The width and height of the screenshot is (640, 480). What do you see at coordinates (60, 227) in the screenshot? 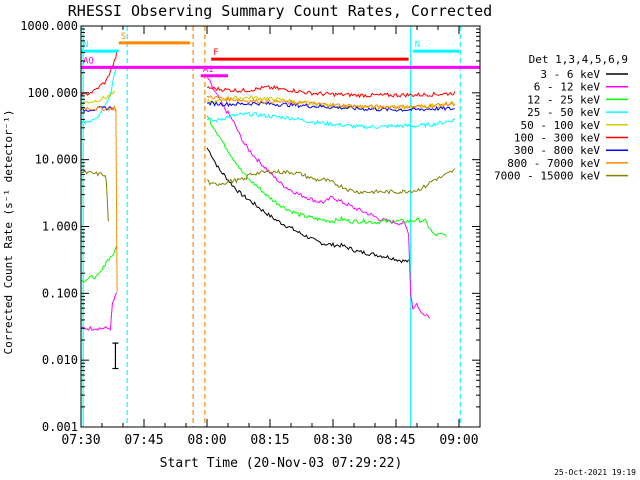
I see `y-tick-label-3: 1.000` at bounding box center [60, 227].